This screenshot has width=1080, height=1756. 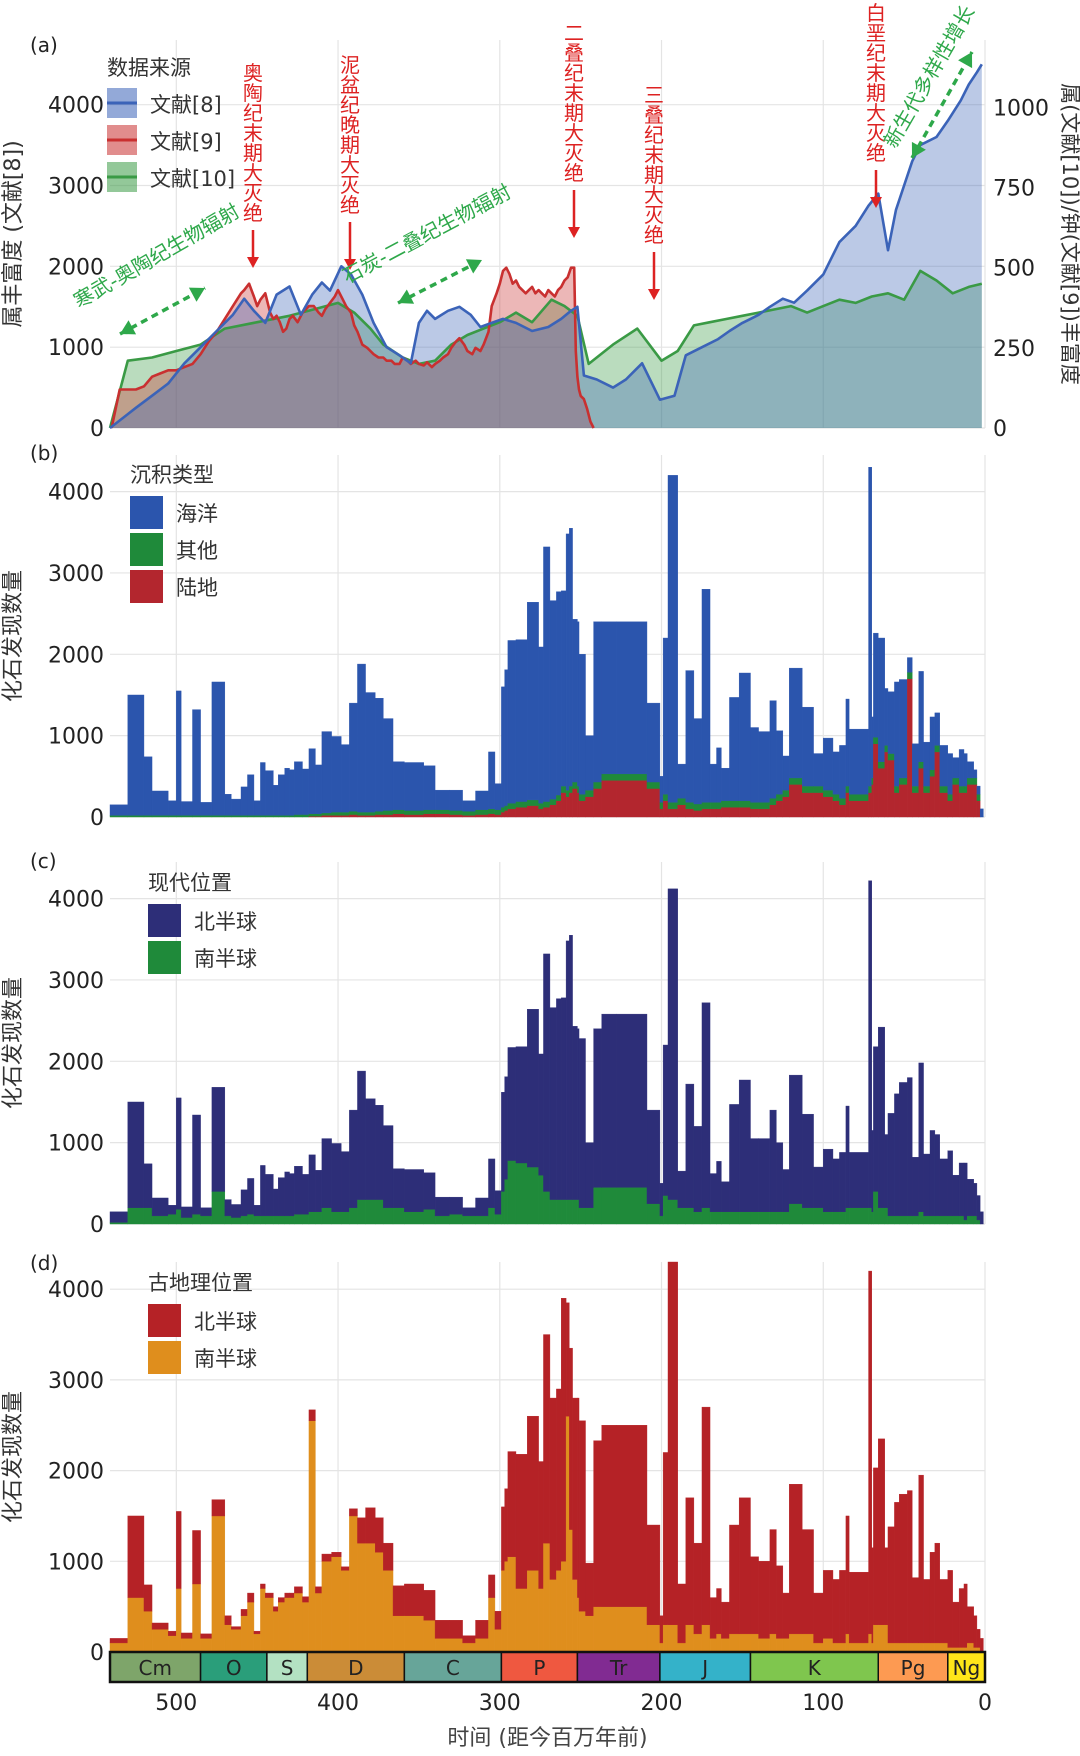 I want to click on y-tick-label: 3000, so click(x=76, y=981).